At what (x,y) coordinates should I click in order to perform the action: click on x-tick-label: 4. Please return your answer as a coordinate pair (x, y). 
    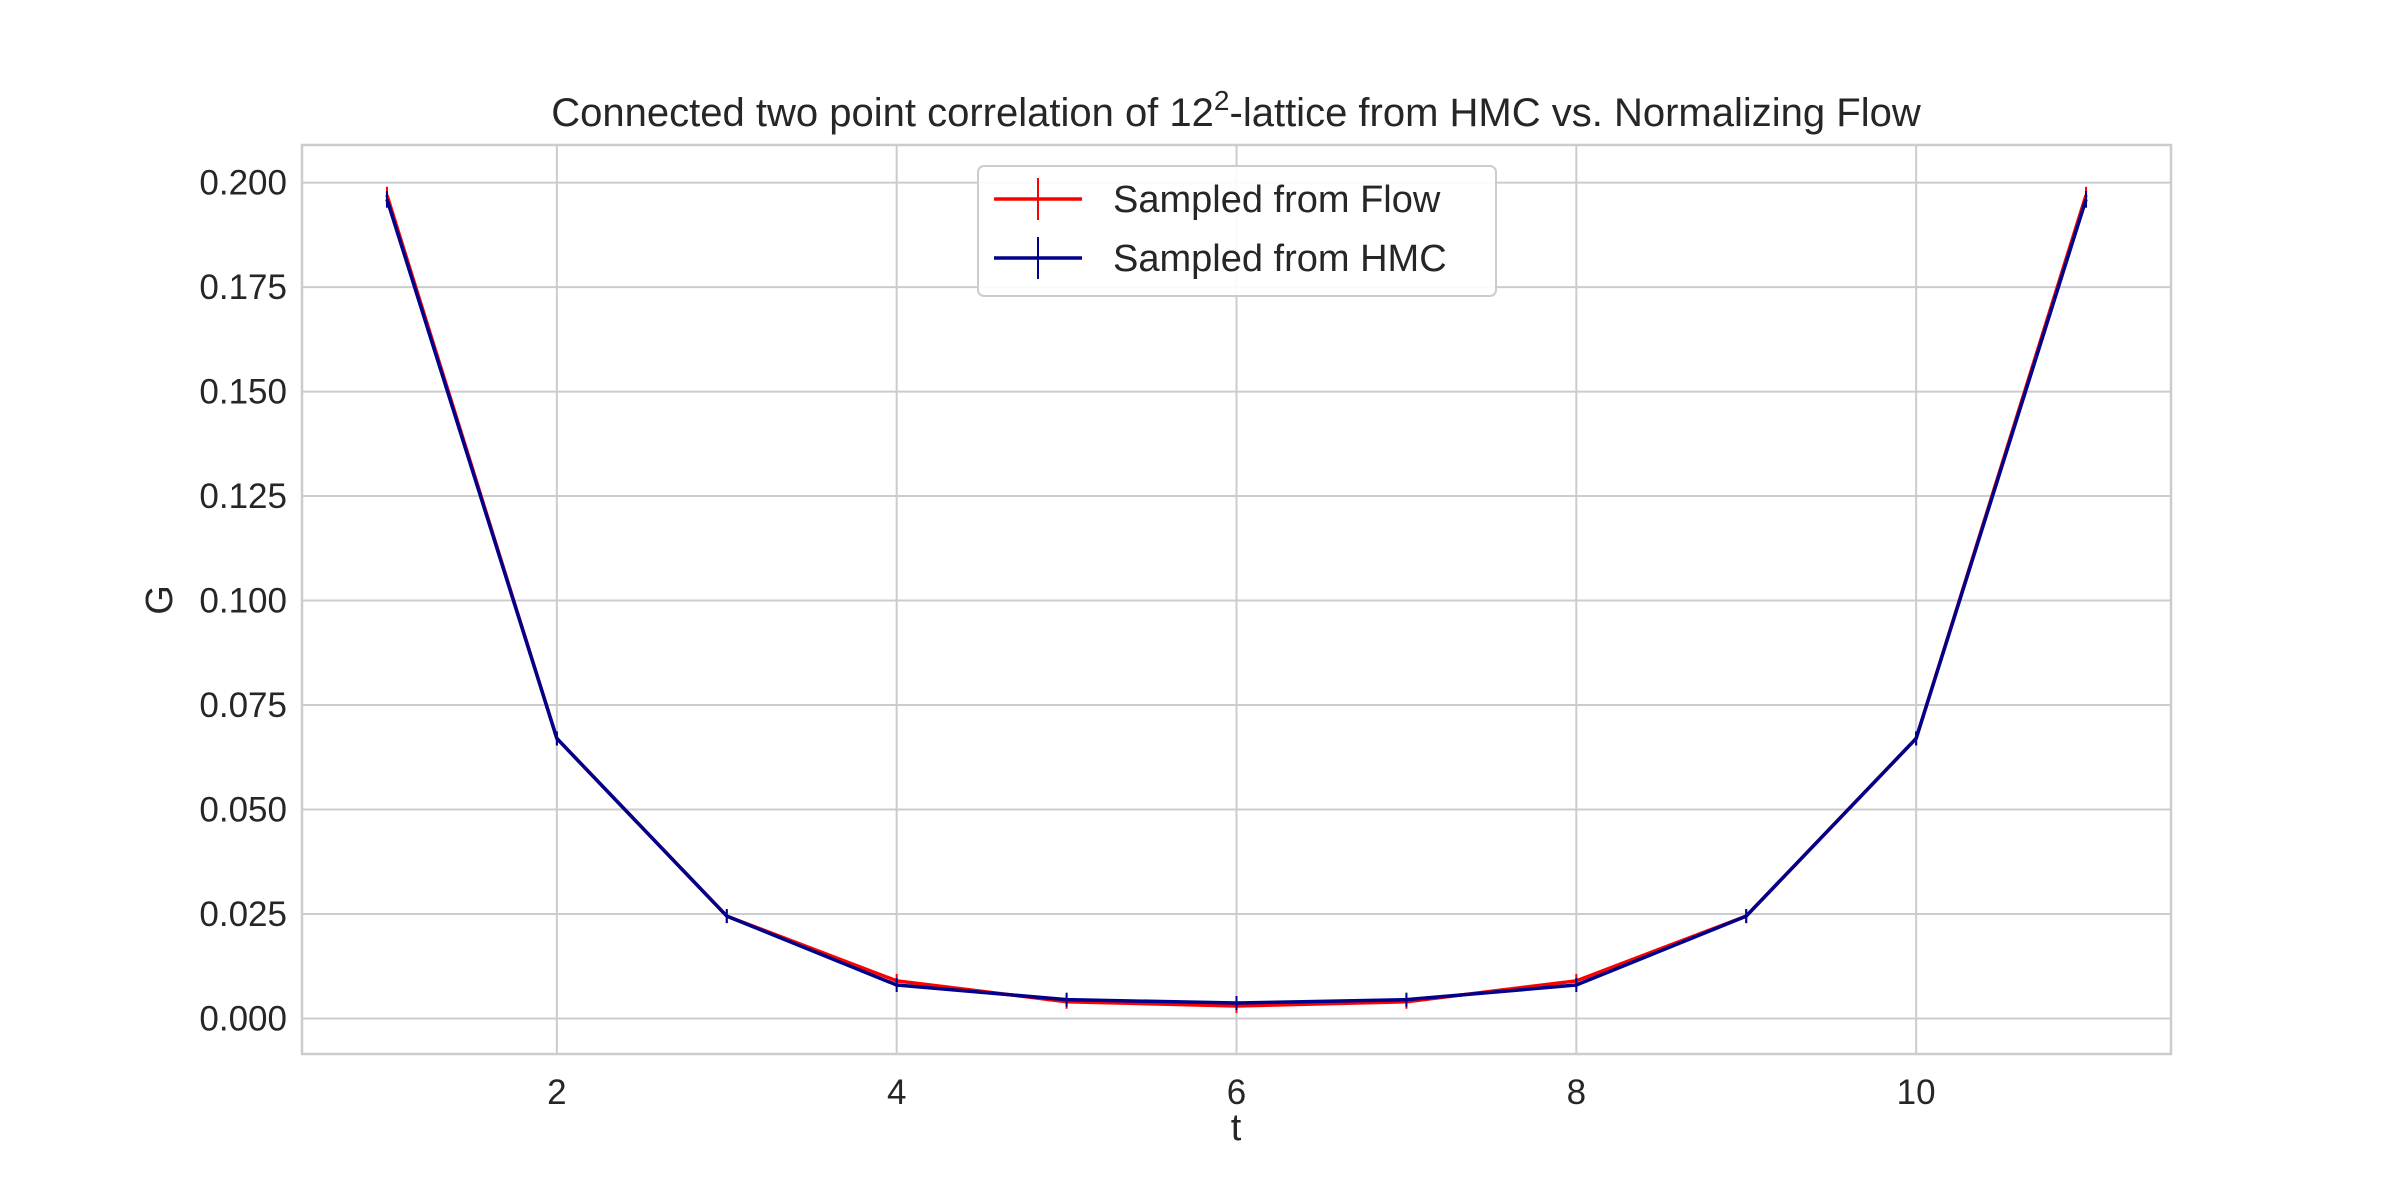
    Looking at the image, I should click on (896, 1092).